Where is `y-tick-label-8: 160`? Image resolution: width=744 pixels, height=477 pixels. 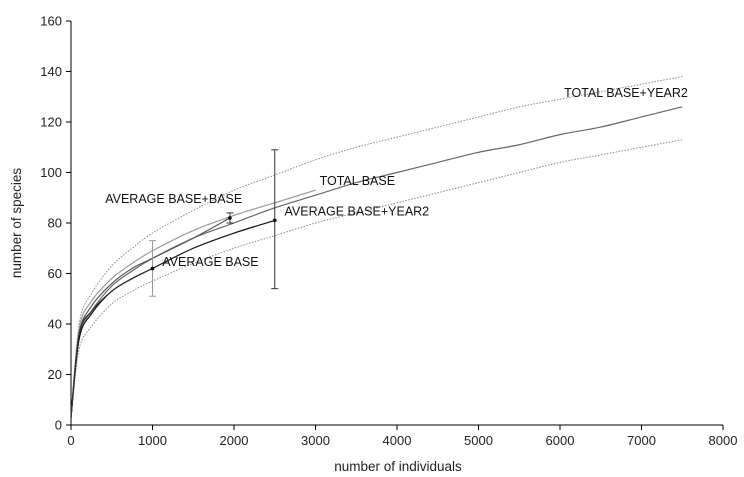 y-tick-label-8: 160 is located at coordinates (51, 21).